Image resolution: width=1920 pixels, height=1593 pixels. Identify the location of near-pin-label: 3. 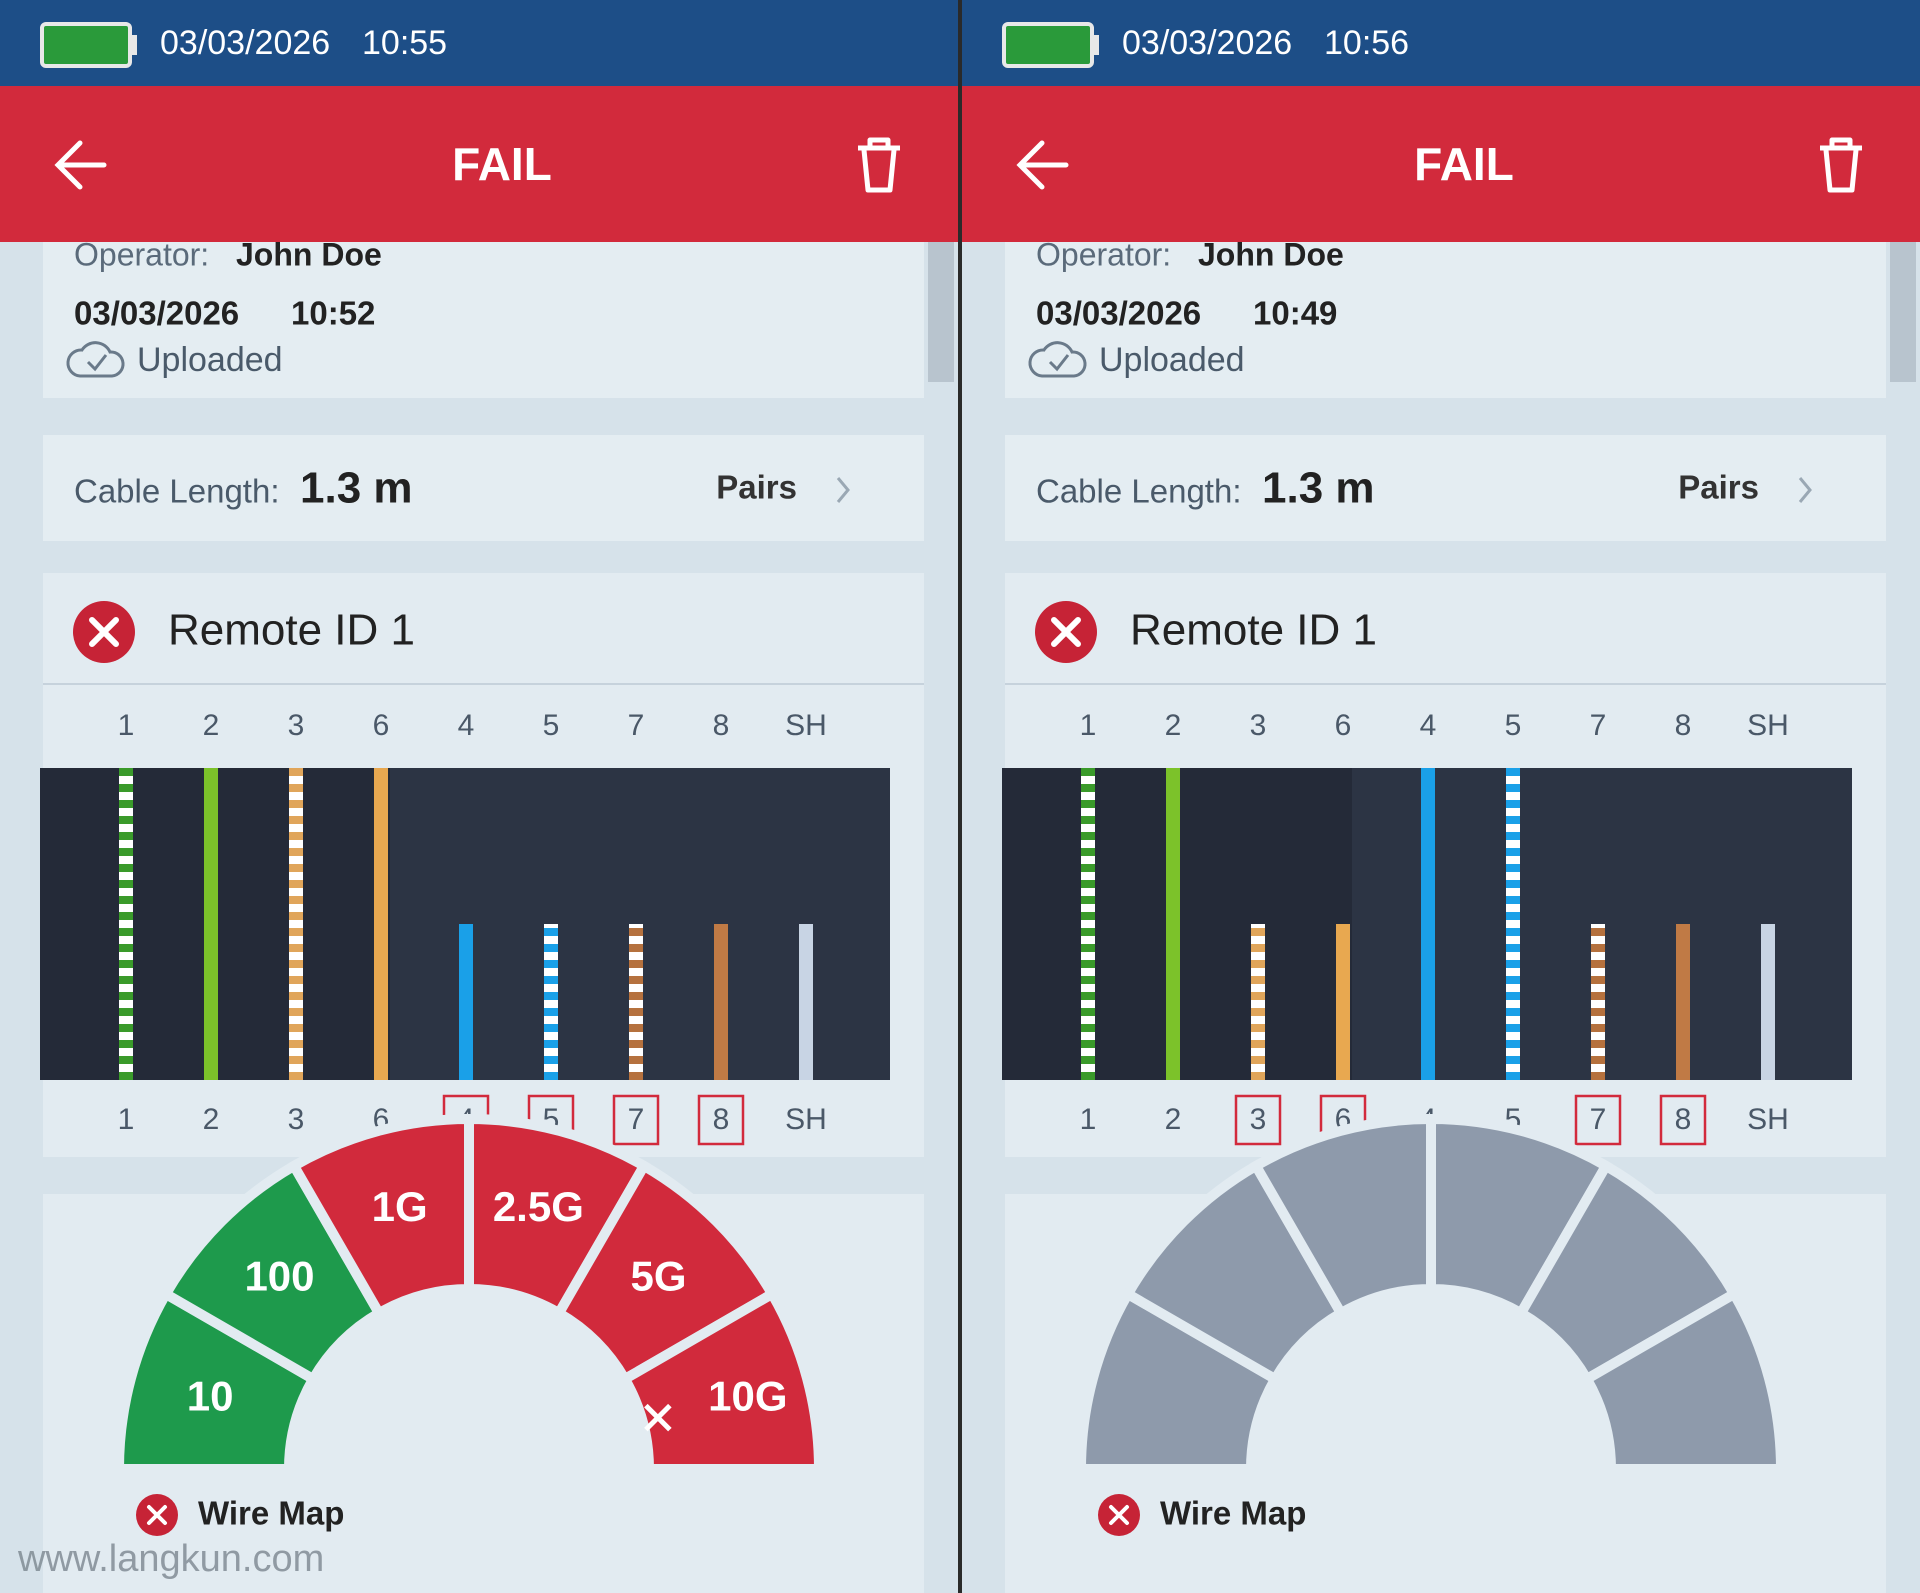
(296, 725).